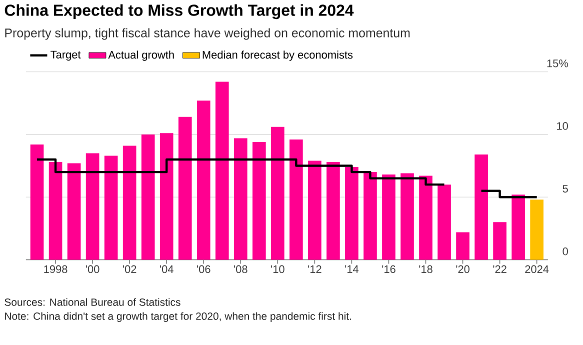 This screenshot has height=345, width=583. I want to click on x-tick-label: '04, so click(167, 269).